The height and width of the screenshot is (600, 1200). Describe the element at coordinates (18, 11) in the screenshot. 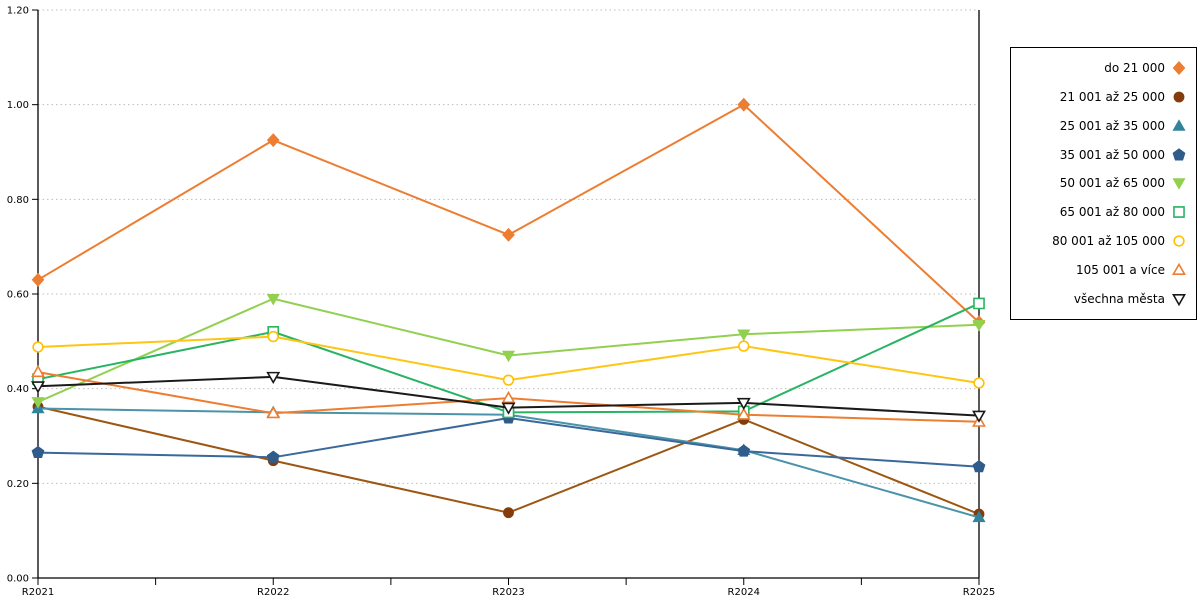

I see `y-tick-label: 1.20` at that location.